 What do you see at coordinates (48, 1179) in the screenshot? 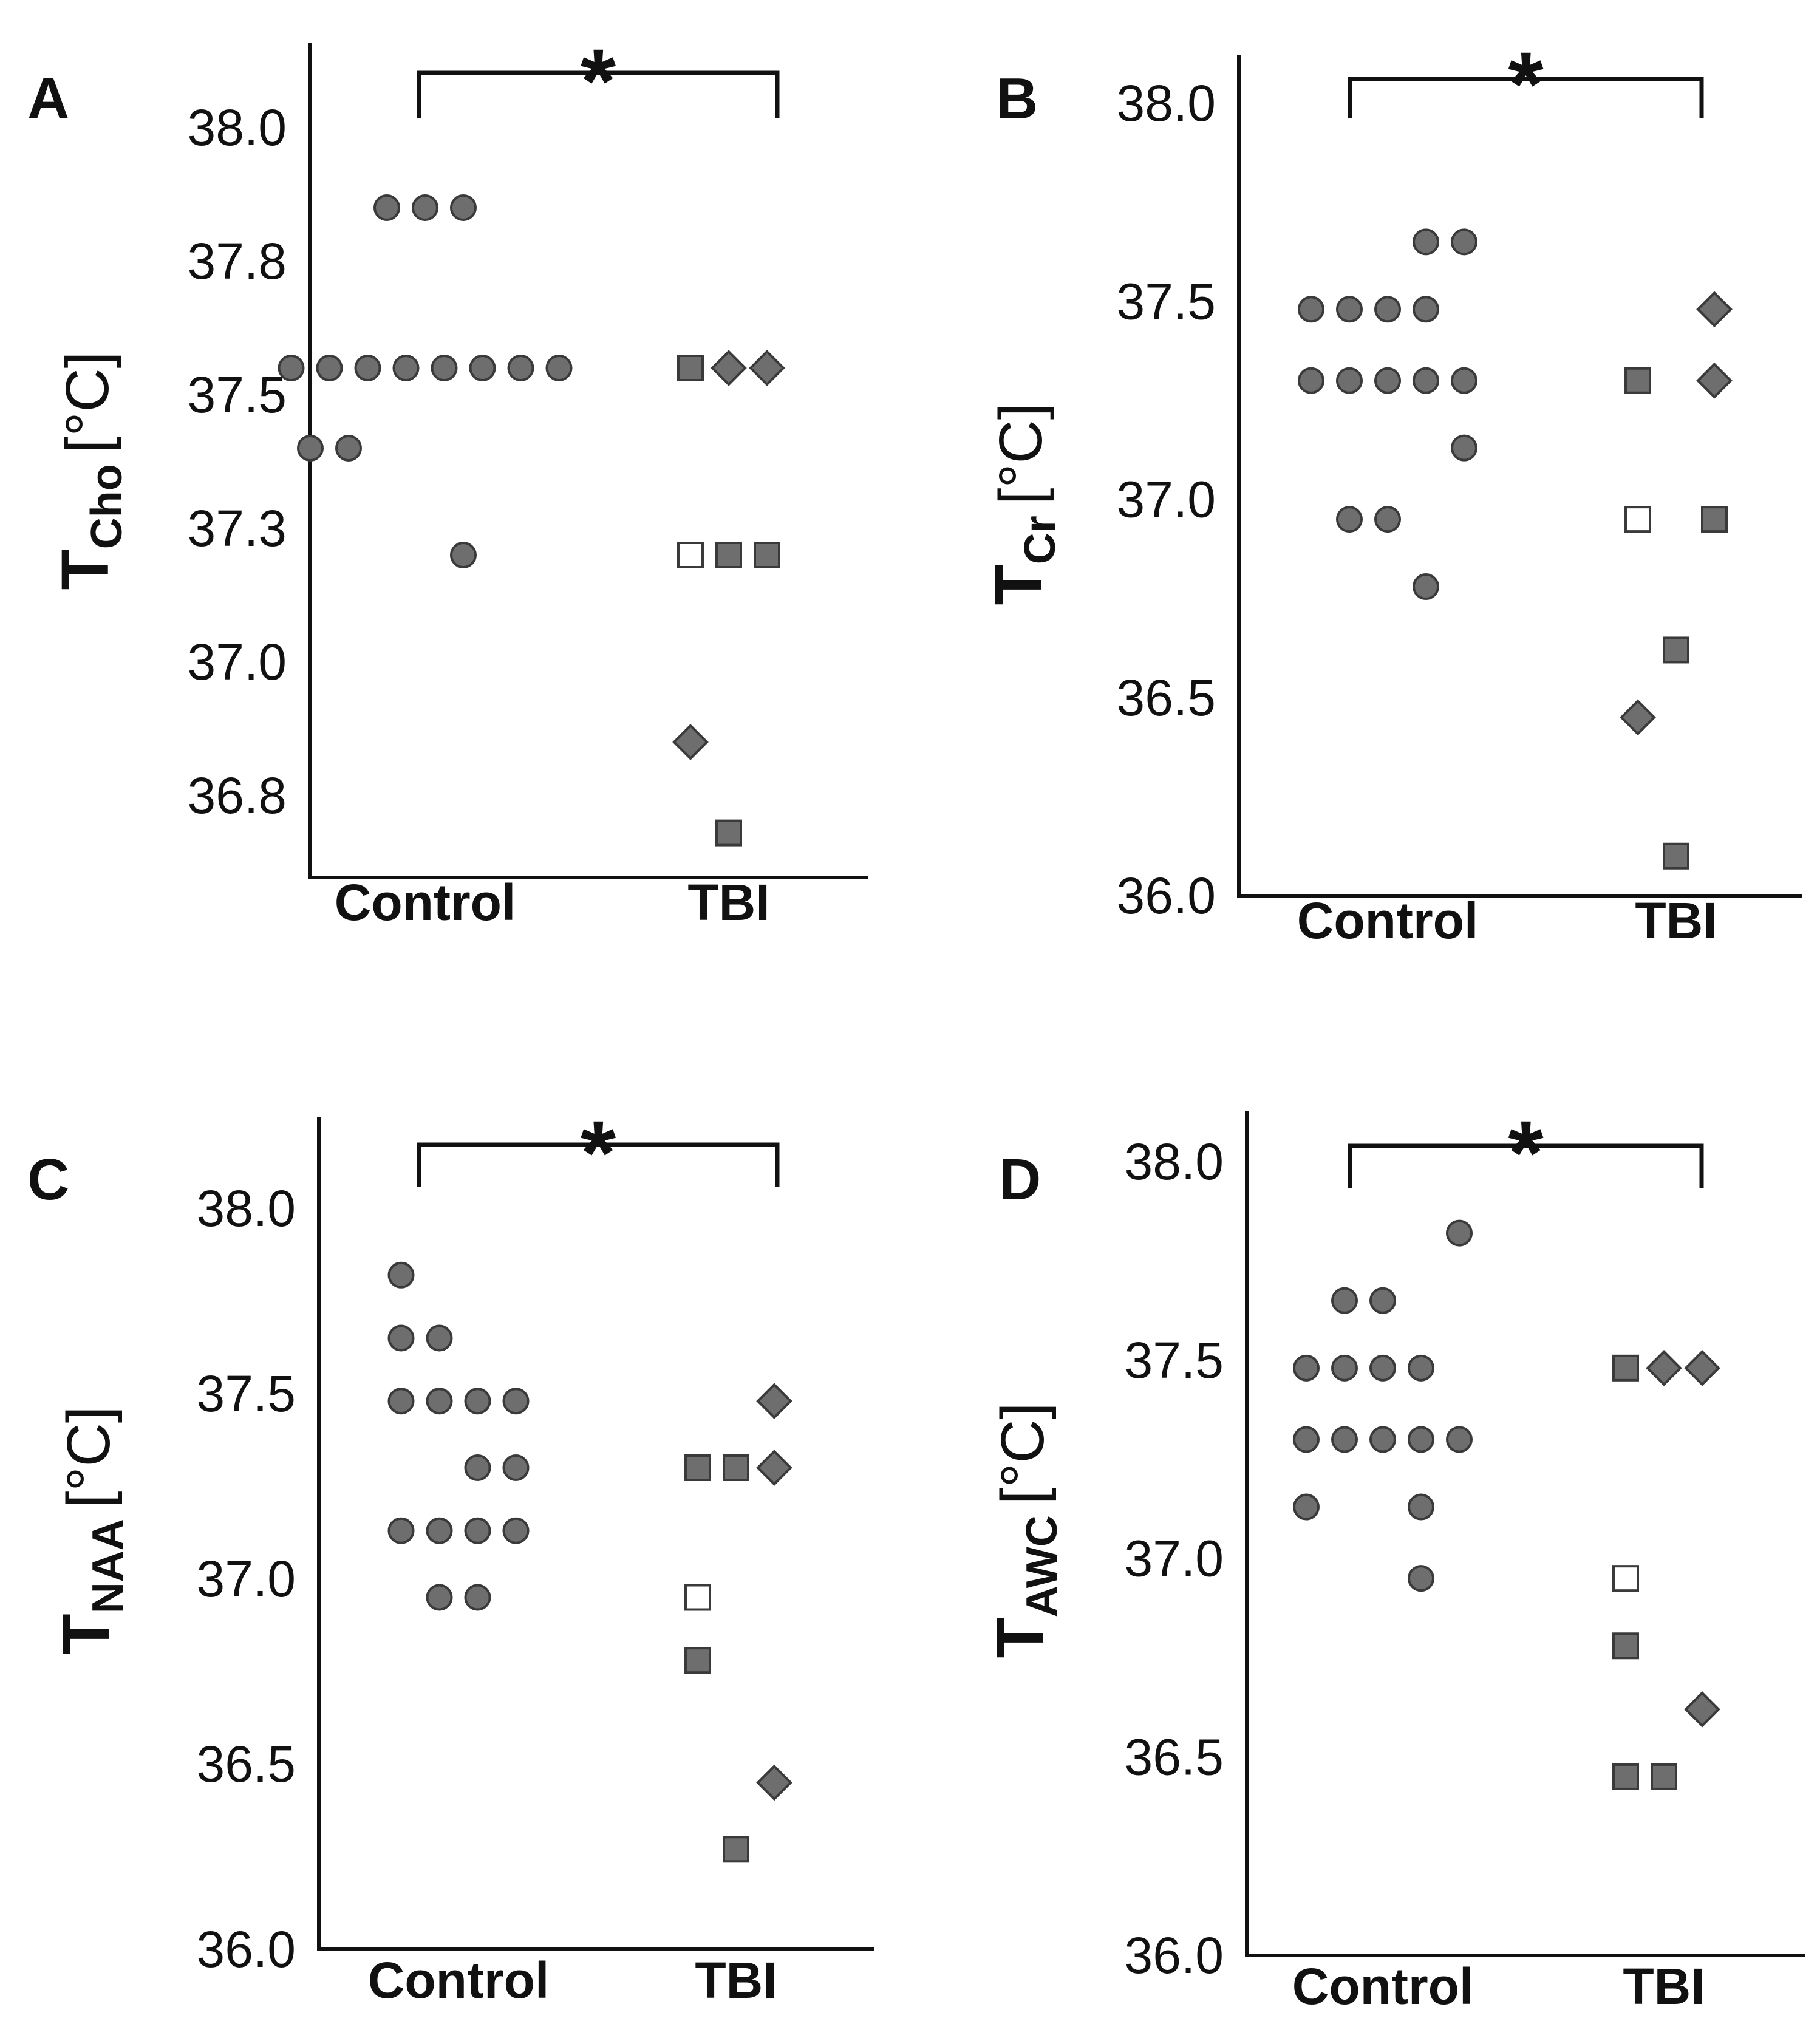
I see `panel-label: C` at bounding box center [48, 1179].